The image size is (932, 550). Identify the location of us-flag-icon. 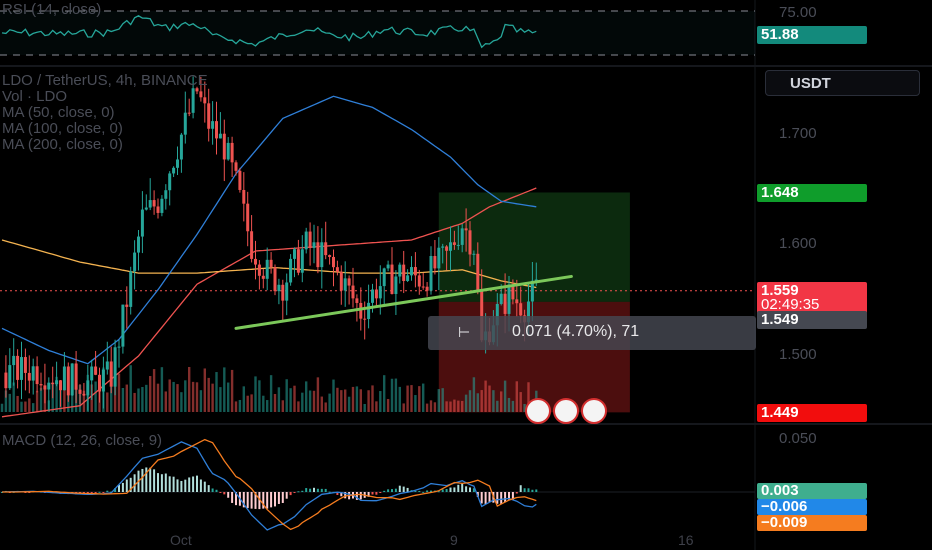
(594, 411).